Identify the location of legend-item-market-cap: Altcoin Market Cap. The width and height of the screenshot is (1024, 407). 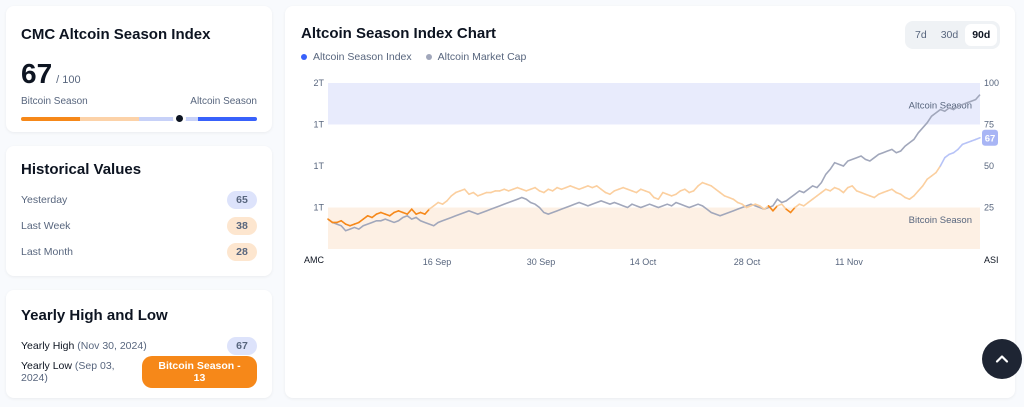
(476, 57).